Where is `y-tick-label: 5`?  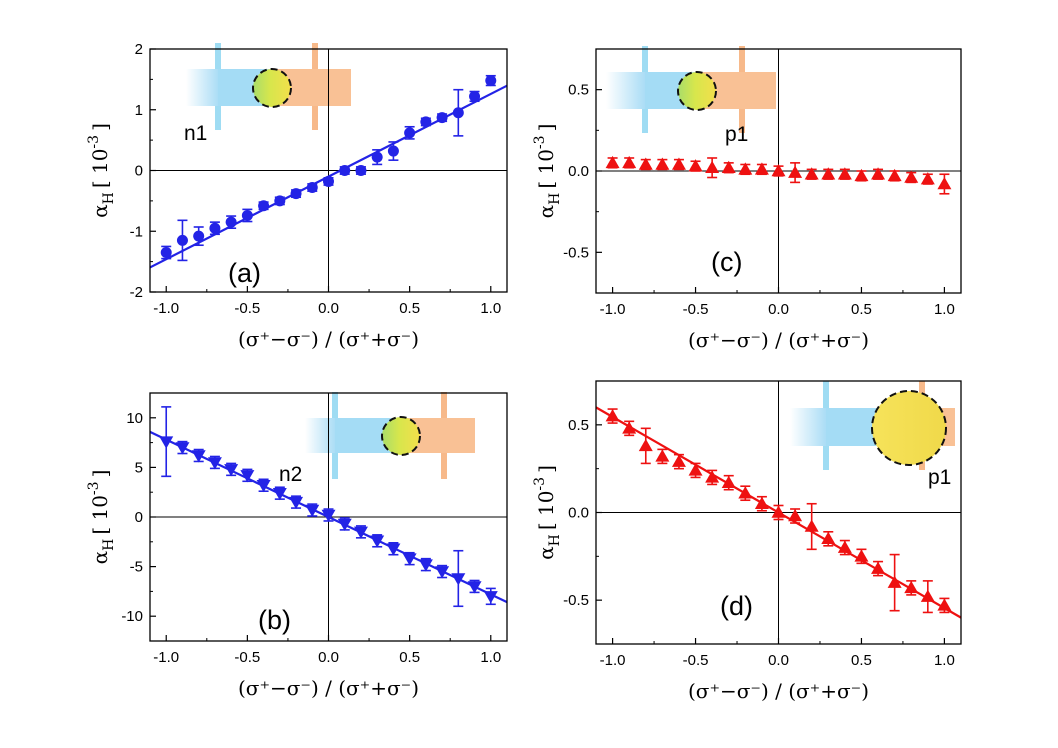
y-tick-label: 5 is located at coordinates (139, 467).